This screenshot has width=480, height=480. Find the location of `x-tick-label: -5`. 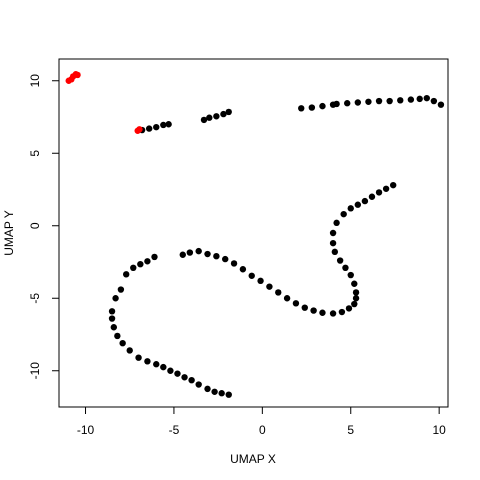

x-tick-label: -5 is located at coordinates (174, 430).